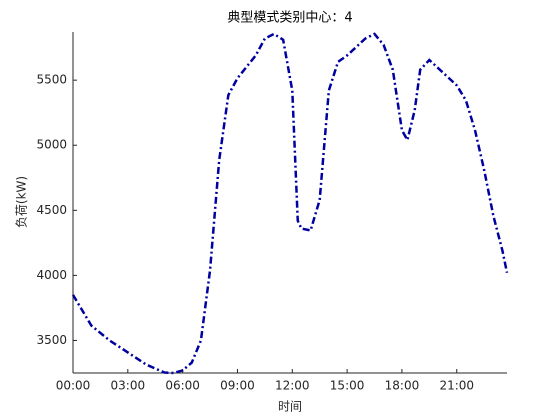 The image size is (560, 420). Describe the element at coordinates (73, 386) in the screenshot. I see `x-tick-label: 00:00` at that location.